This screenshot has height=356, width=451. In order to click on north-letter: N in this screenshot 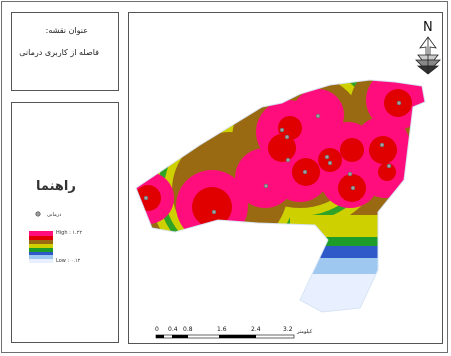, I will do `click(428, 27)`.